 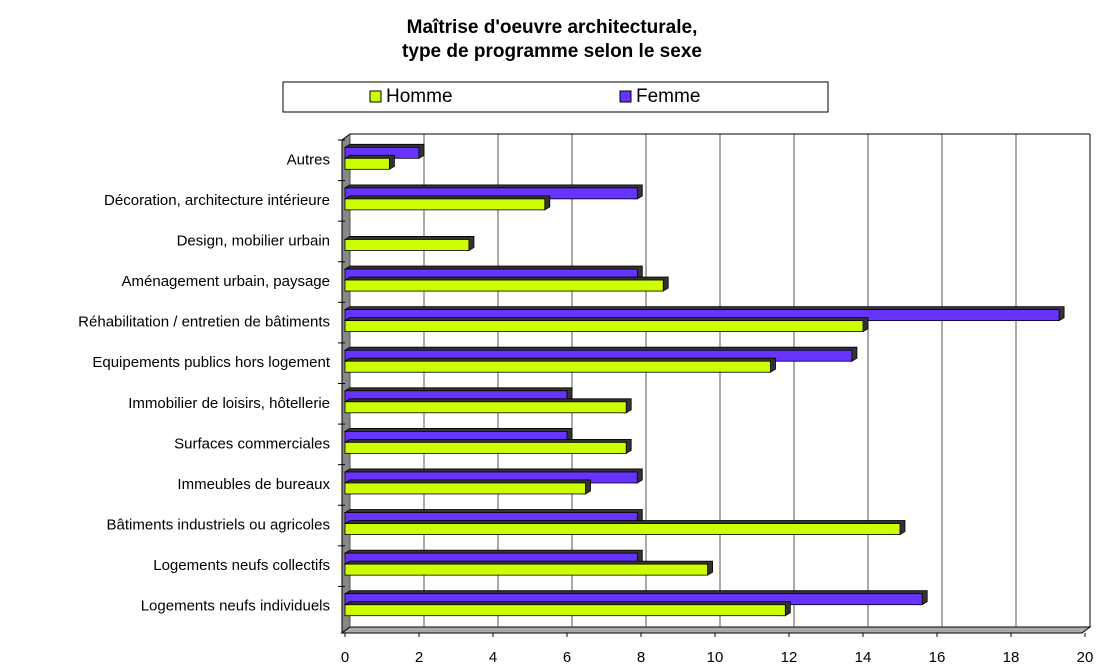 I want to click on y-tick-label: Bâtiments industriels ou agricoles, so click(x=218, y=525).